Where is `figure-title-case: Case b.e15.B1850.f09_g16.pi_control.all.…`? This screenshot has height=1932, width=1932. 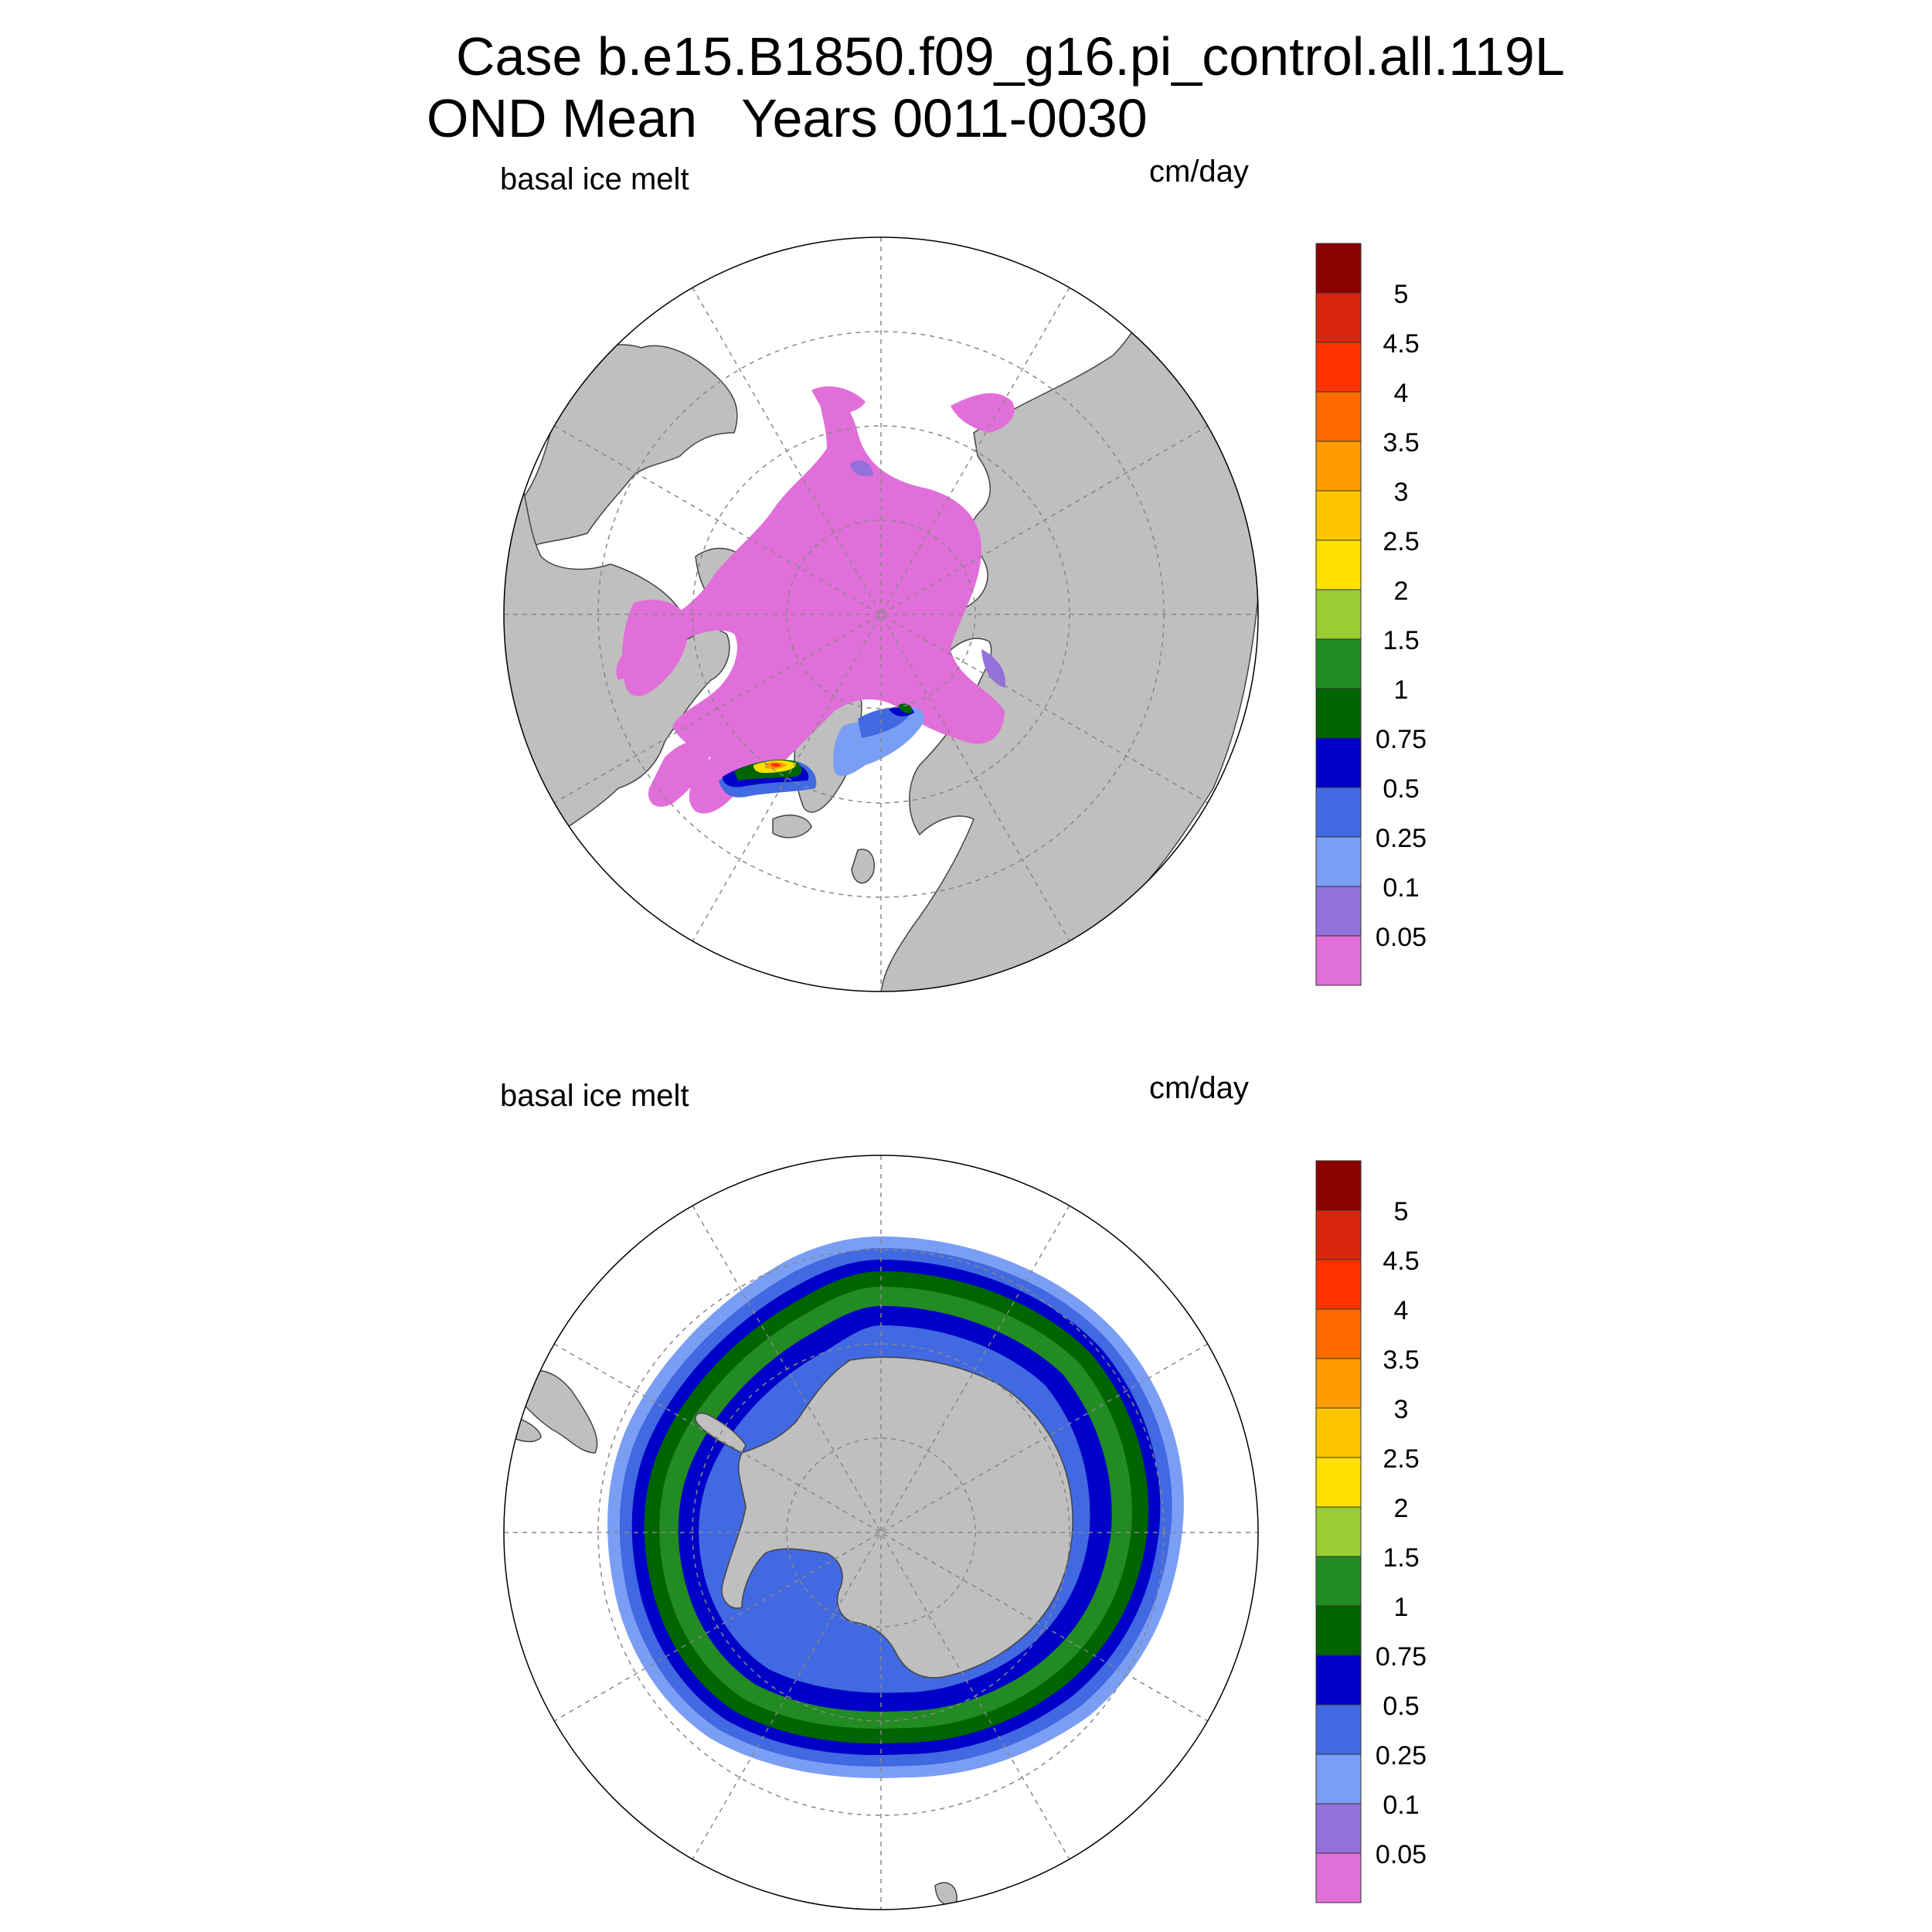
figure-title-case: Case b.e15.B1850.f09_g16.pi_control.all.… is located at coordinates (1011, 57).